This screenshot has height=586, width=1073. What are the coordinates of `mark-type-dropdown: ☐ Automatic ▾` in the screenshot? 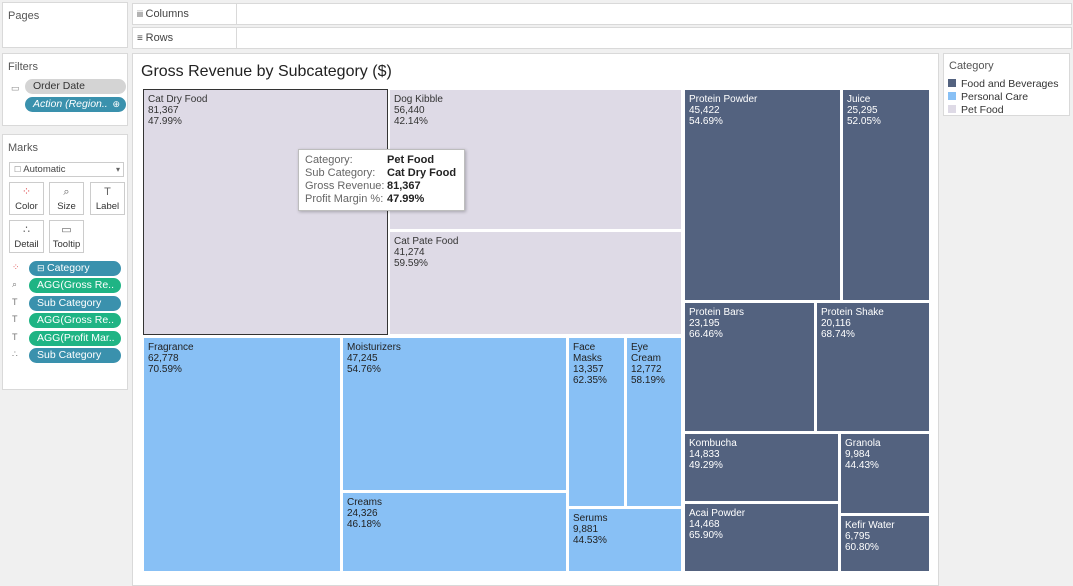 It's located at (66, 169).